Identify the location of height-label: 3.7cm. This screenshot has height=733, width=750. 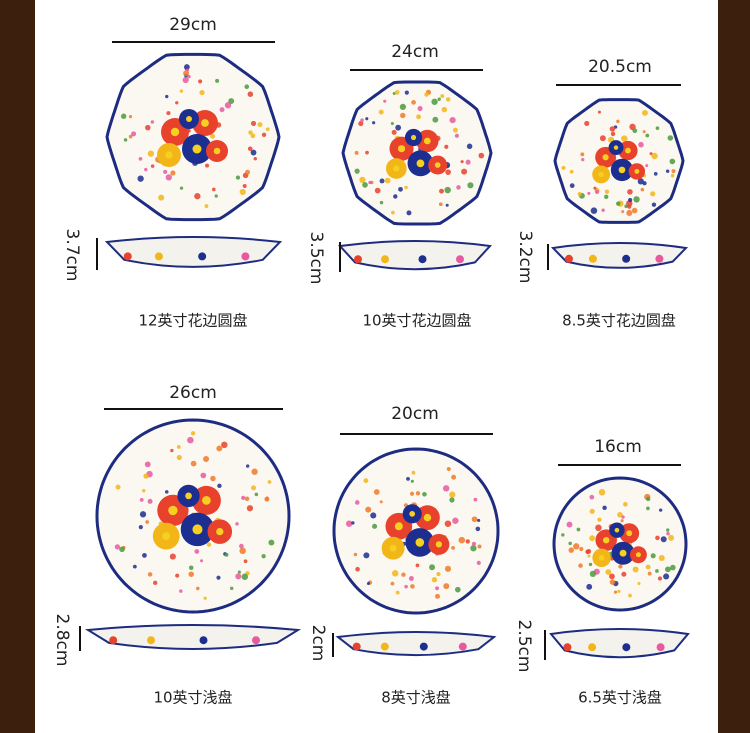
(72, 255).